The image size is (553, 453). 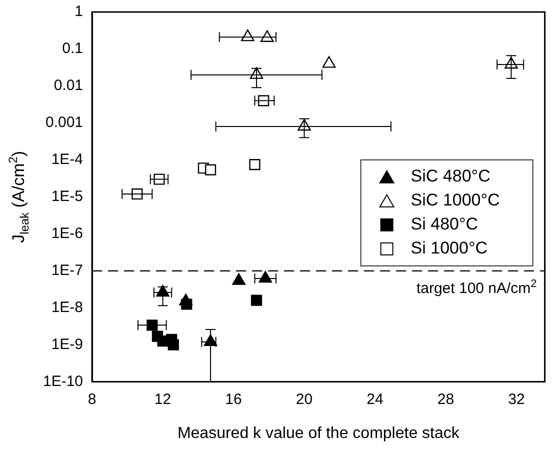 What do you see at coordinates (67, 270) in the screenshot?
I see `y-tick-label: 1E-7` at bounding box center [67, 270].